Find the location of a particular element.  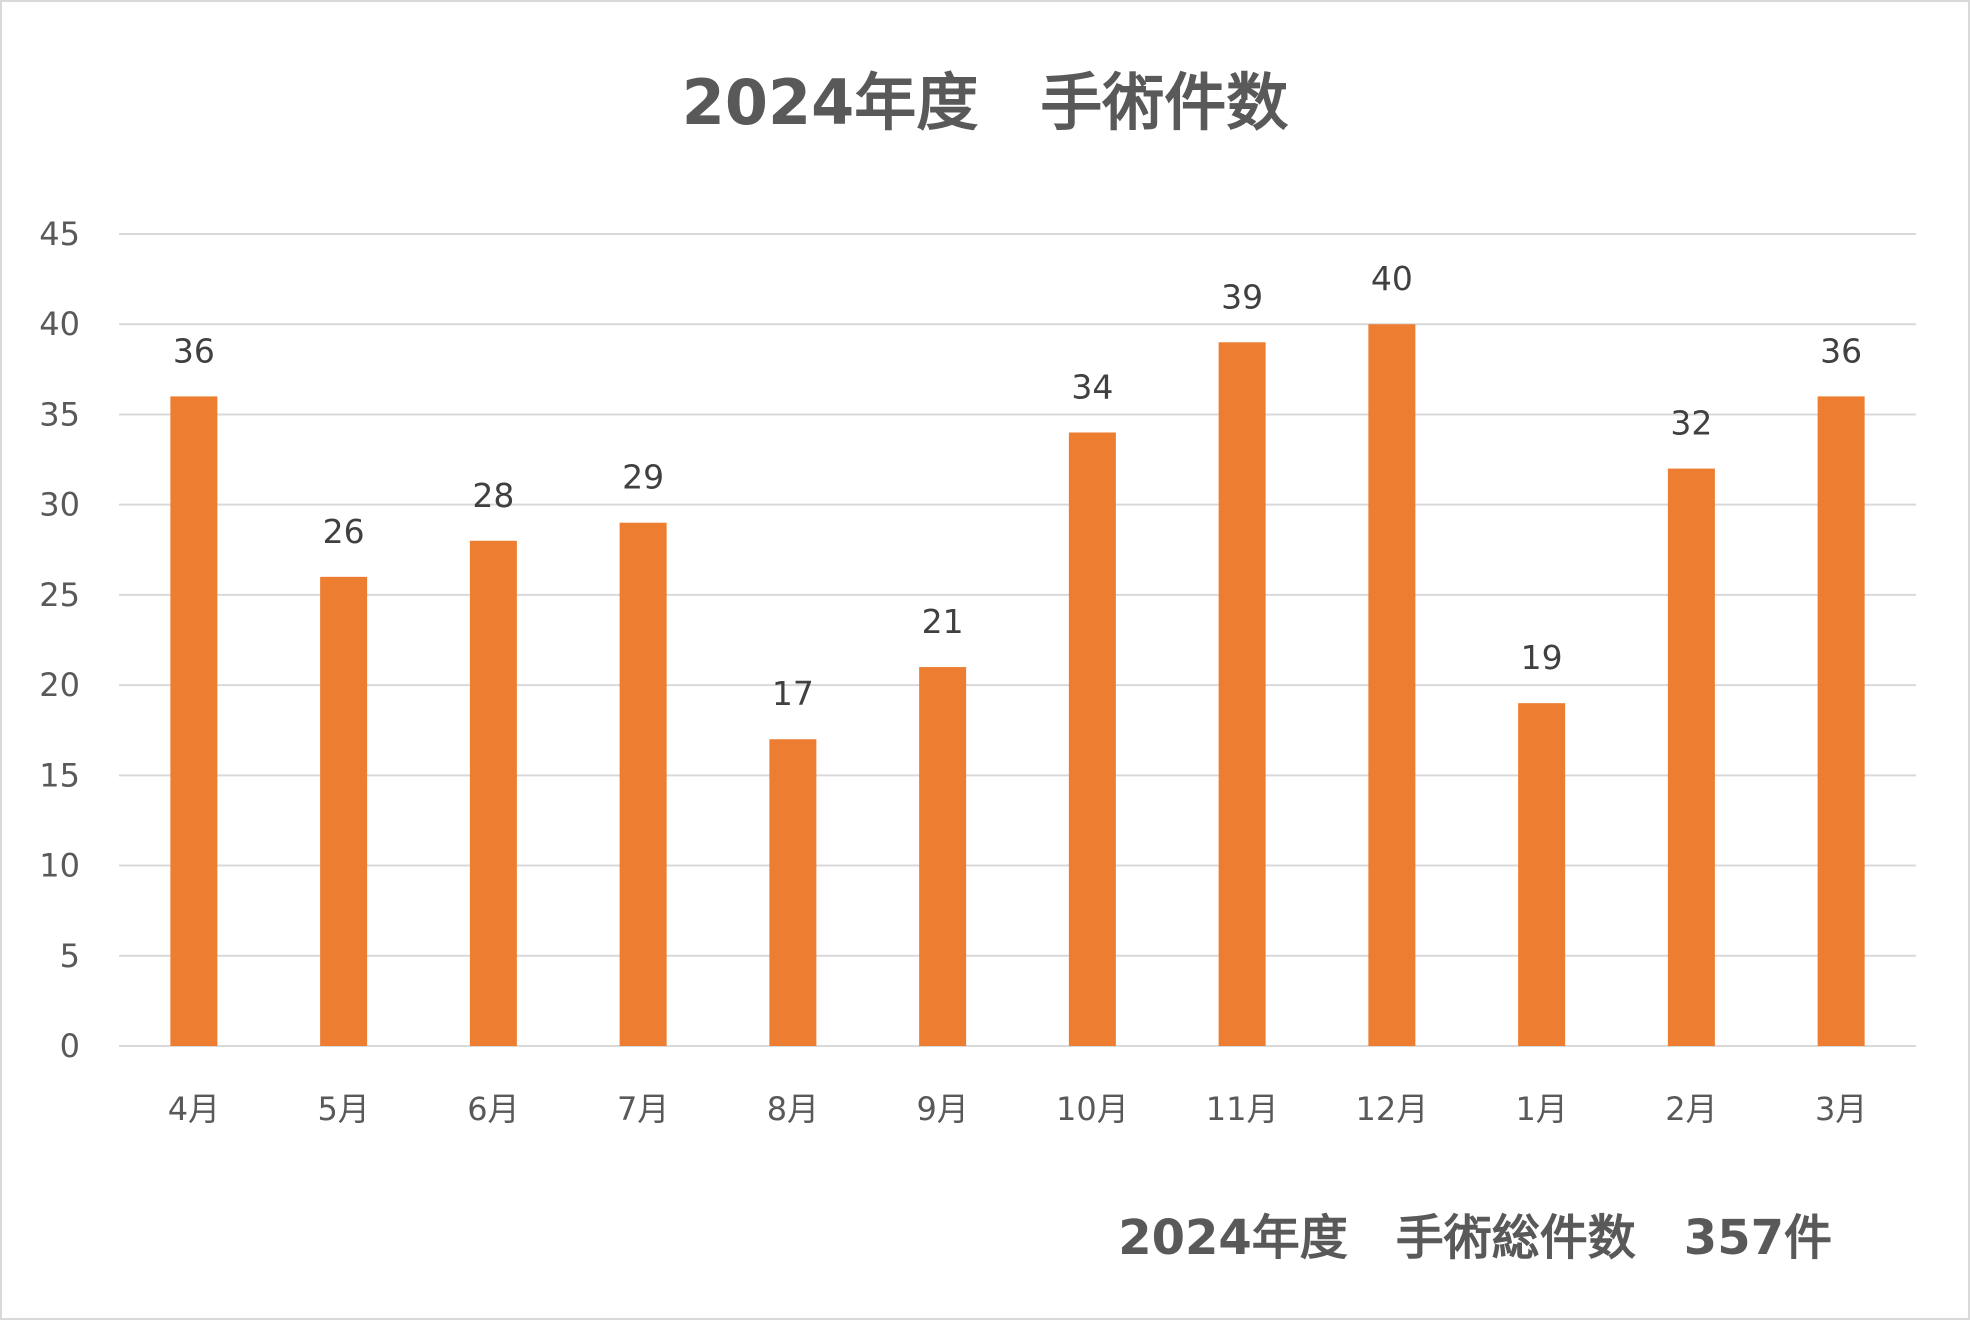

x-tick-label: 5月 is located at coordinates (343, 1109).